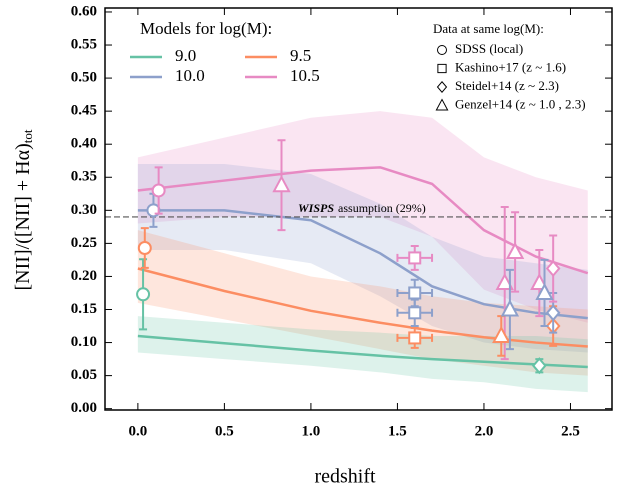  I want to click on legend-label: 9.5, so click(300, 55).